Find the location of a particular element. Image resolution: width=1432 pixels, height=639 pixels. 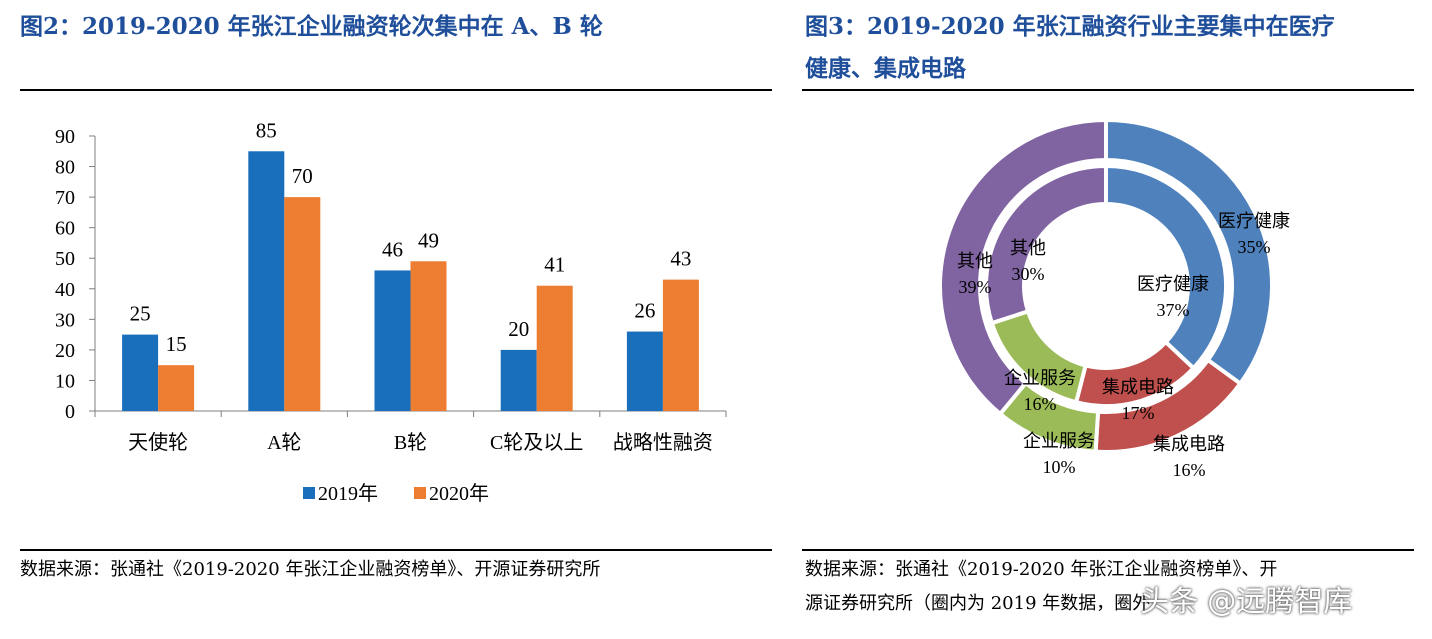

right-title-rule is located at coordinates (1108, 90).